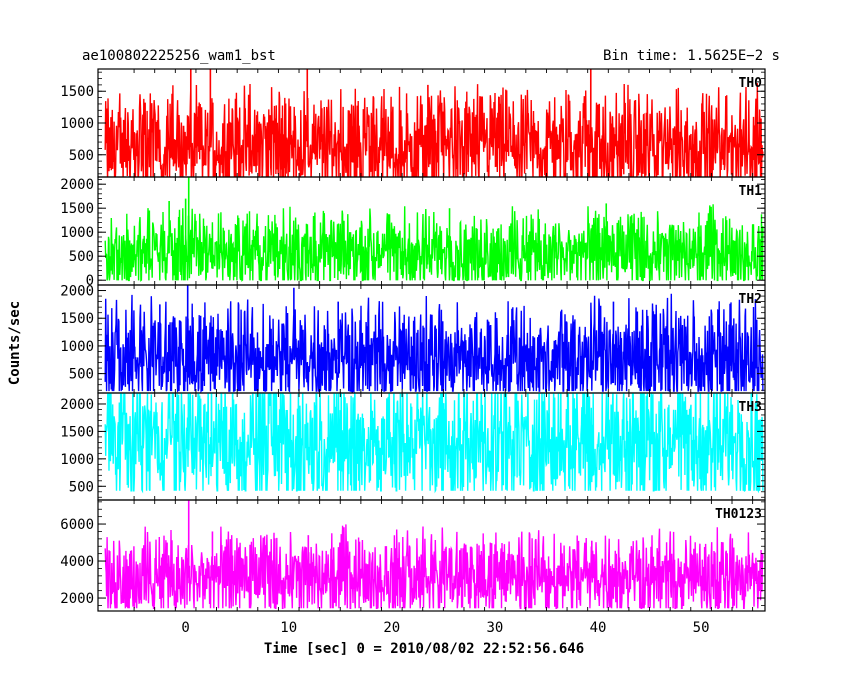 The image size is (850, 680). What do you see at coordinates (691, 56) in the screenshot?
I see `bin-time-label: Bin time: 1.5625E−2 s` at bounding box center [691, 56].